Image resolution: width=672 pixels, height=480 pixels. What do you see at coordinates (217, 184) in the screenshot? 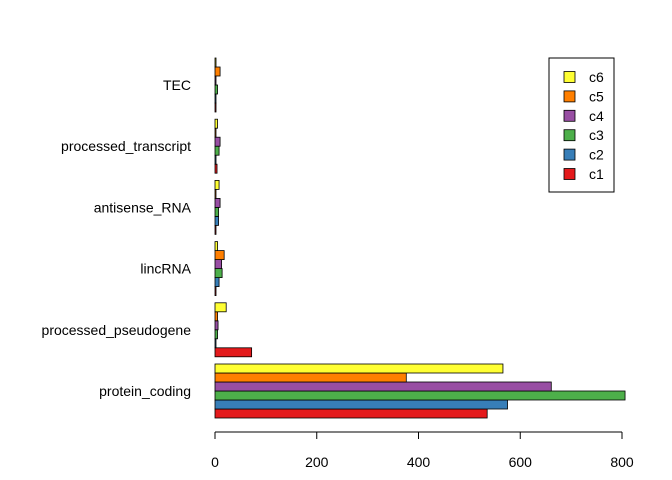
I see `bar-antisense_RNA-c6` at bounding box center [217, 184].